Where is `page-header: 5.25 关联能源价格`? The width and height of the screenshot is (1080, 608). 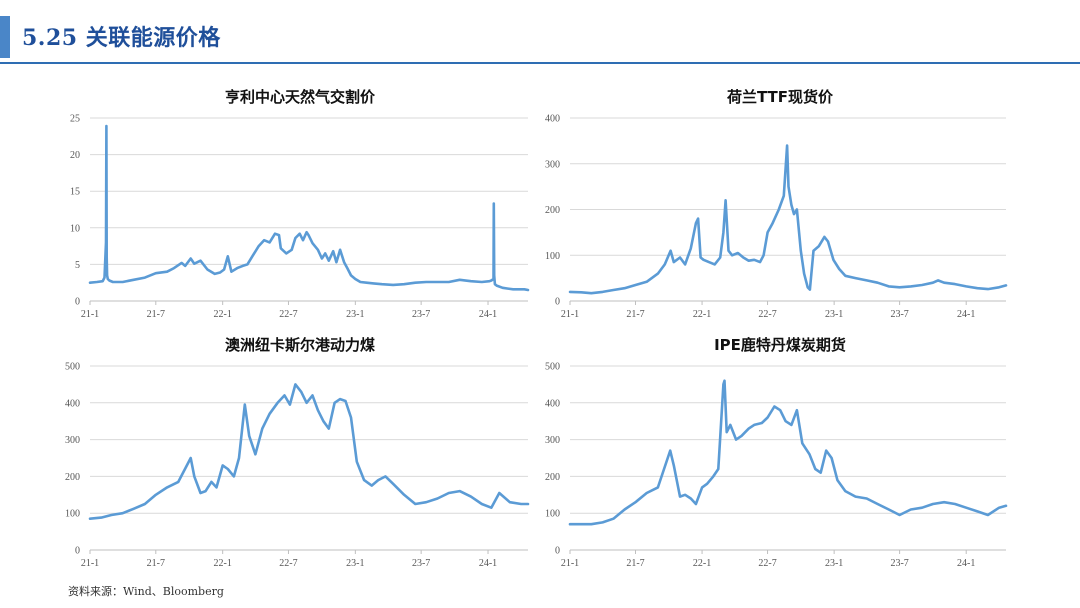 page-header: 5.25 关联能源价格 is located at coordinates (540, 32).